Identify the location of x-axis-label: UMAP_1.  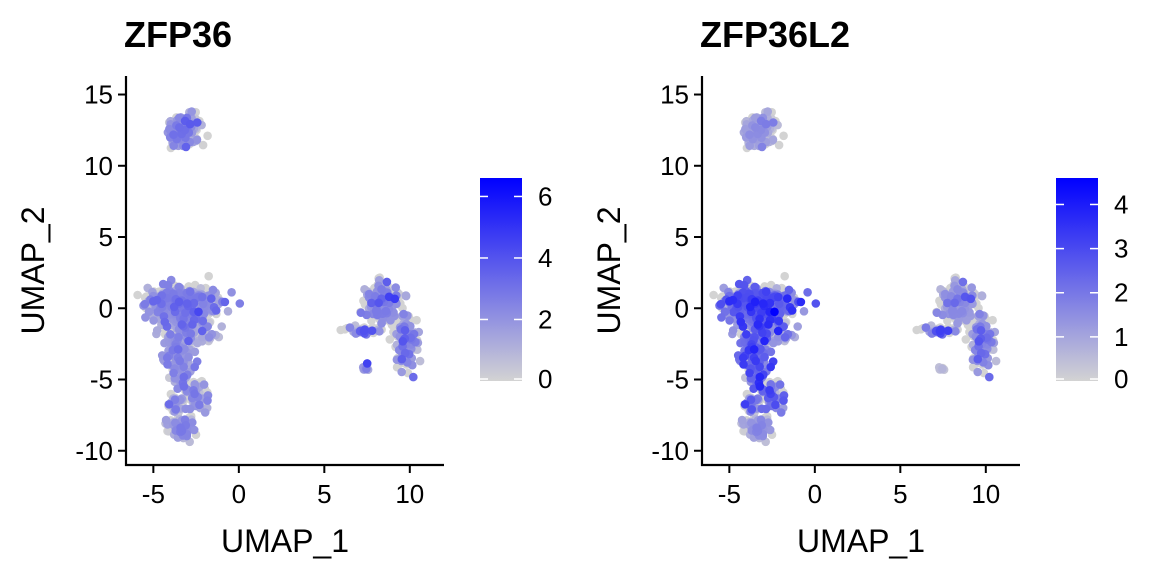
(285, 541).